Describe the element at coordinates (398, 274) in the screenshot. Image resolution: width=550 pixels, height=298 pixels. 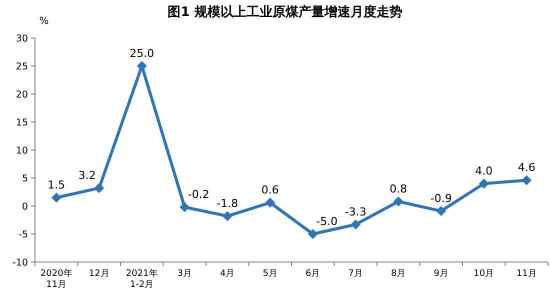
I see `x-tick-label: 8月` at that location.